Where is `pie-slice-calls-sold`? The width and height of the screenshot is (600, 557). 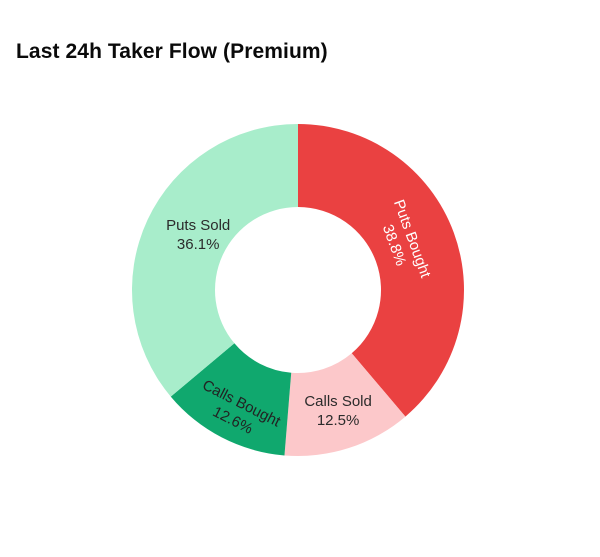
pie-slice-calls-sold is located at coordinates (345, 404).